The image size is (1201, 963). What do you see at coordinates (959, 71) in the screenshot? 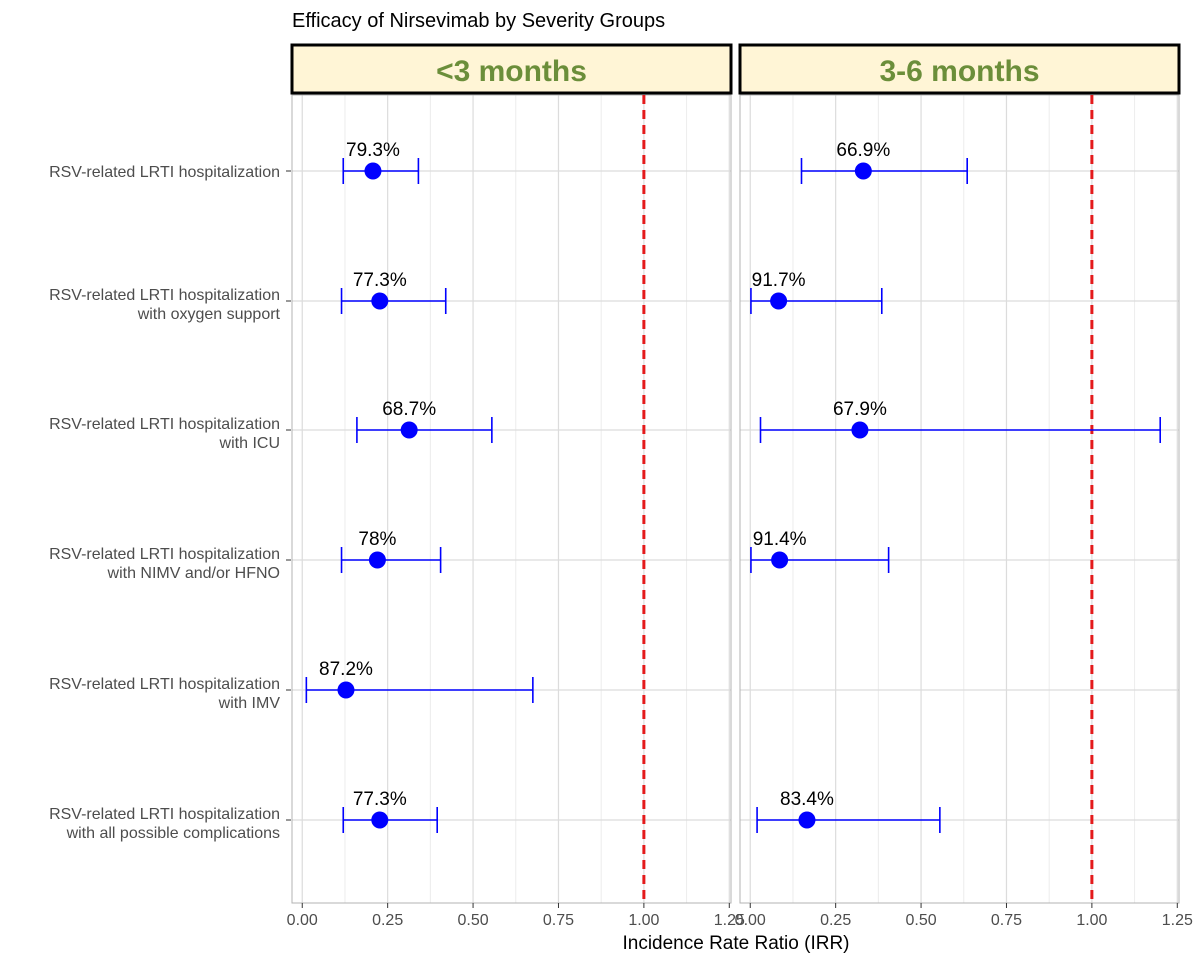
I see `panel-strip-label: 3-6 months` at bounding box center [959, 71].